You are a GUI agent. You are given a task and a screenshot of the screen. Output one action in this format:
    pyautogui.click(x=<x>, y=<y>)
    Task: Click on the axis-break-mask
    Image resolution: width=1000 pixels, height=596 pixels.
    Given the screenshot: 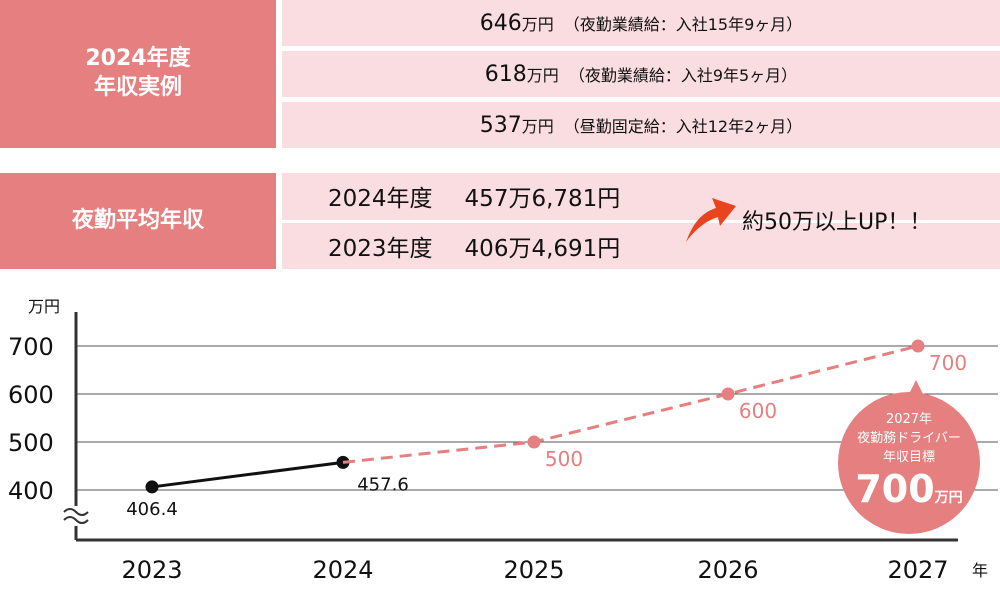 What is the action you would take?
    pyautogui.click(x=77, y=516)
    